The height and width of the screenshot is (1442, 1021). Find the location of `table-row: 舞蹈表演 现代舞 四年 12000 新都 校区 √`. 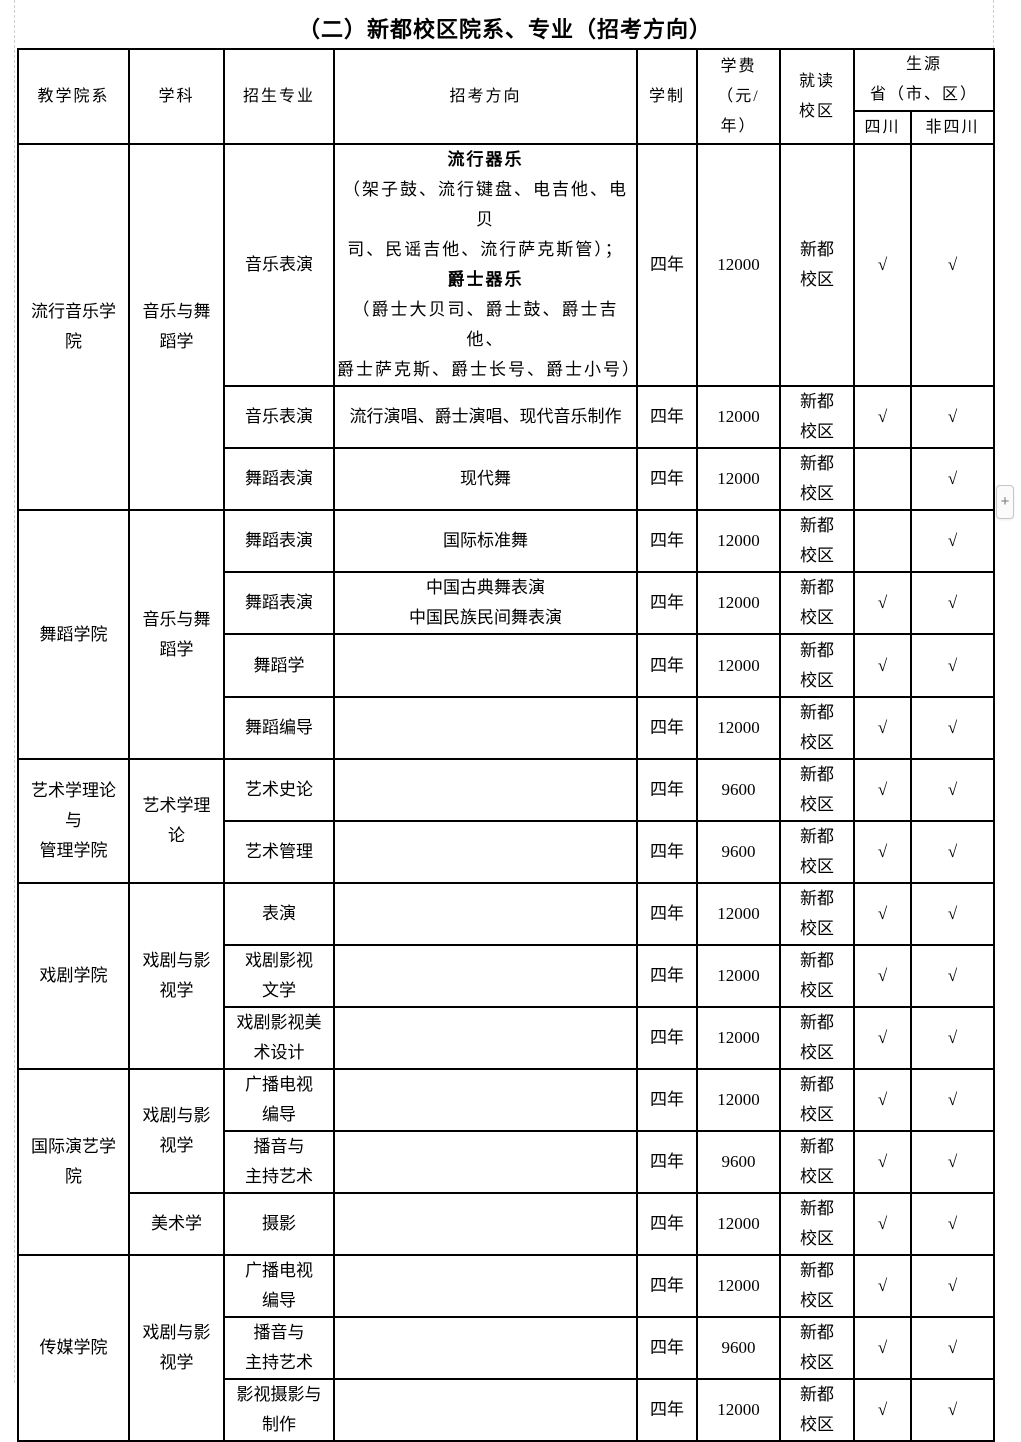

table-row: 舞蹈表演 现代舞 四年 12000 新都 校区 √ is located at coordinates (506, 479).